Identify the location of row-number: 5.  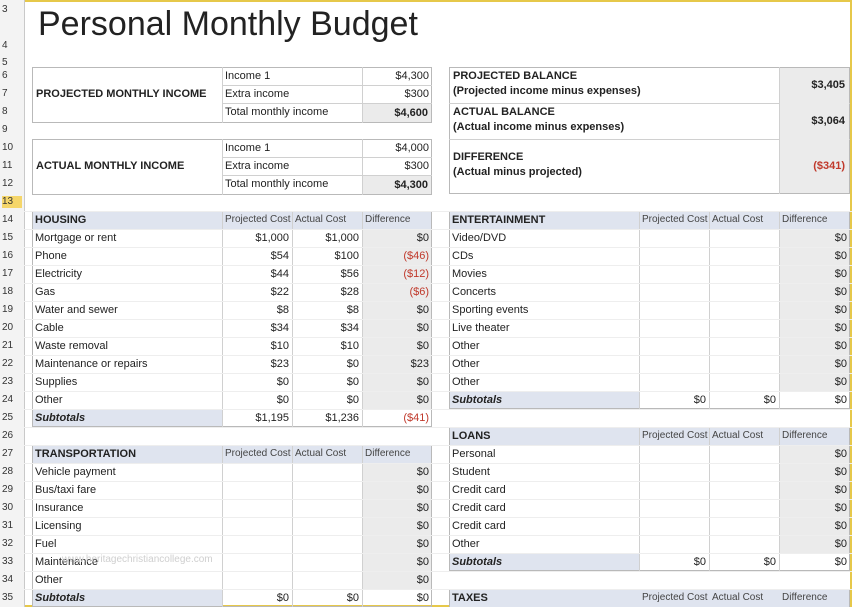
(5, 62).